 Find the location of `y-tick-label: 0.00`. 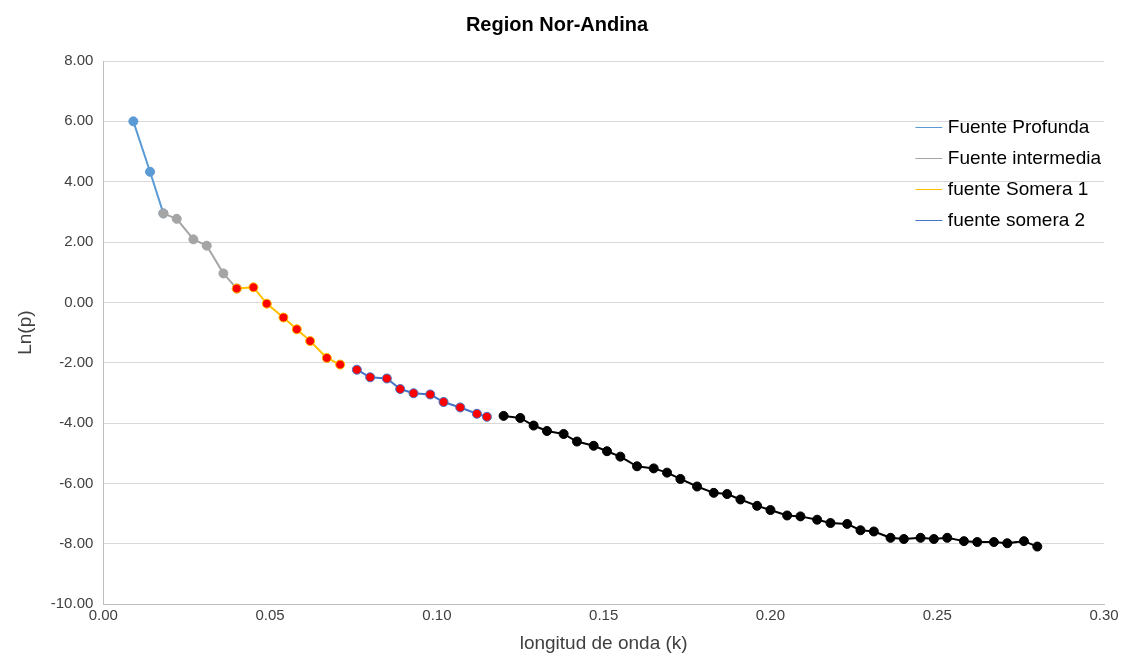

y-tick-label: 0.00 is located at coordinates (79, 301).